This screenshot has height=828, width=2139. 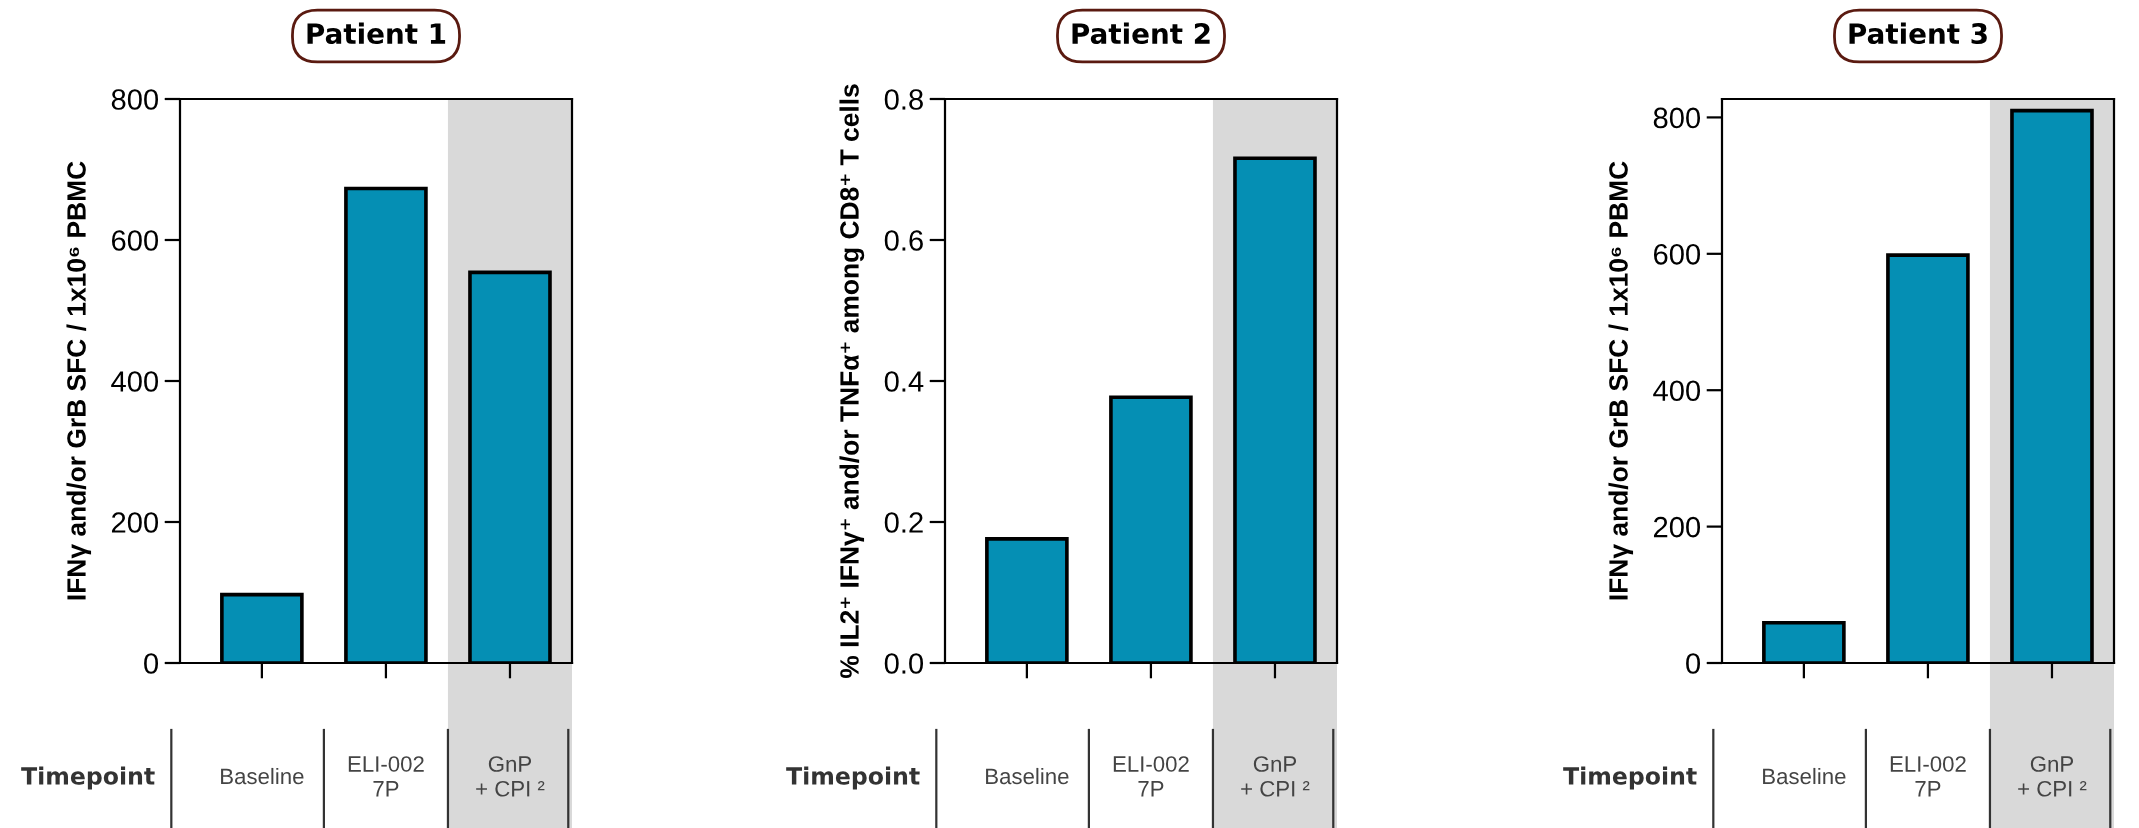 What do you see at coordinates (904, 663) in the screenshot?
I see `y-tick-label: 0.0` at bounding box center [904, 663].